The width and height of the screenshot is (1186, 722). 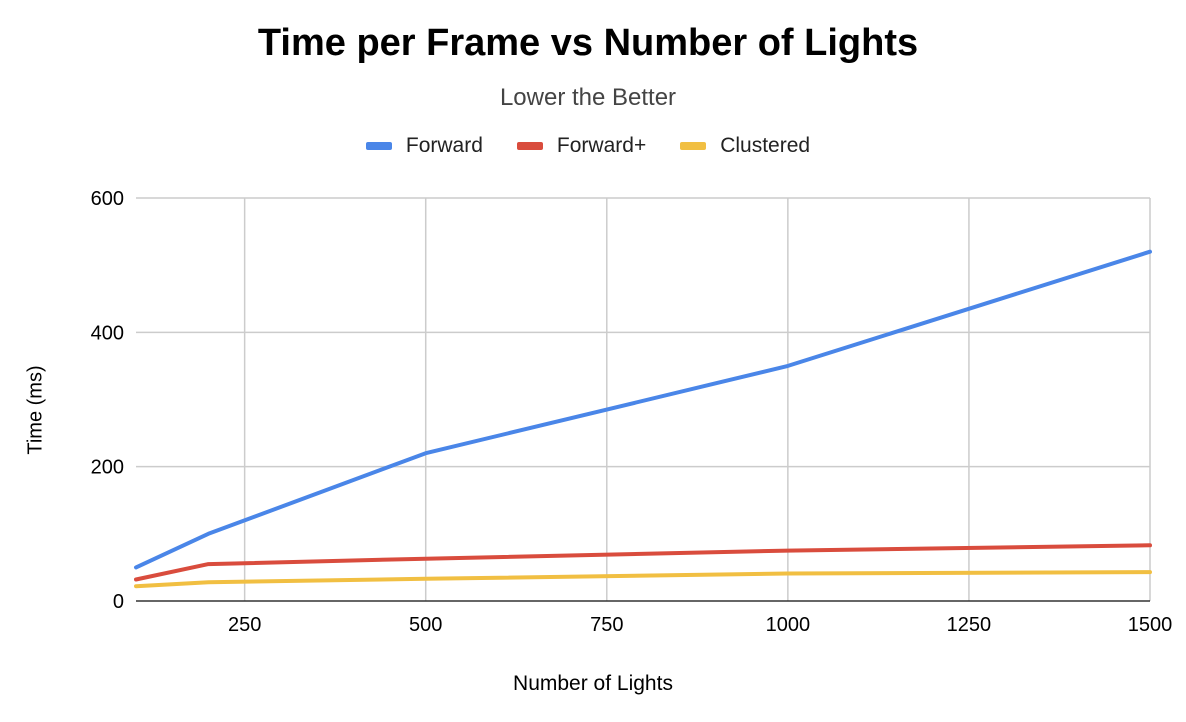 What do you see at coordinates (118, 602) in the screenshot?
I see `y-tick-label-0: 0` at bounding box center [118, 602].